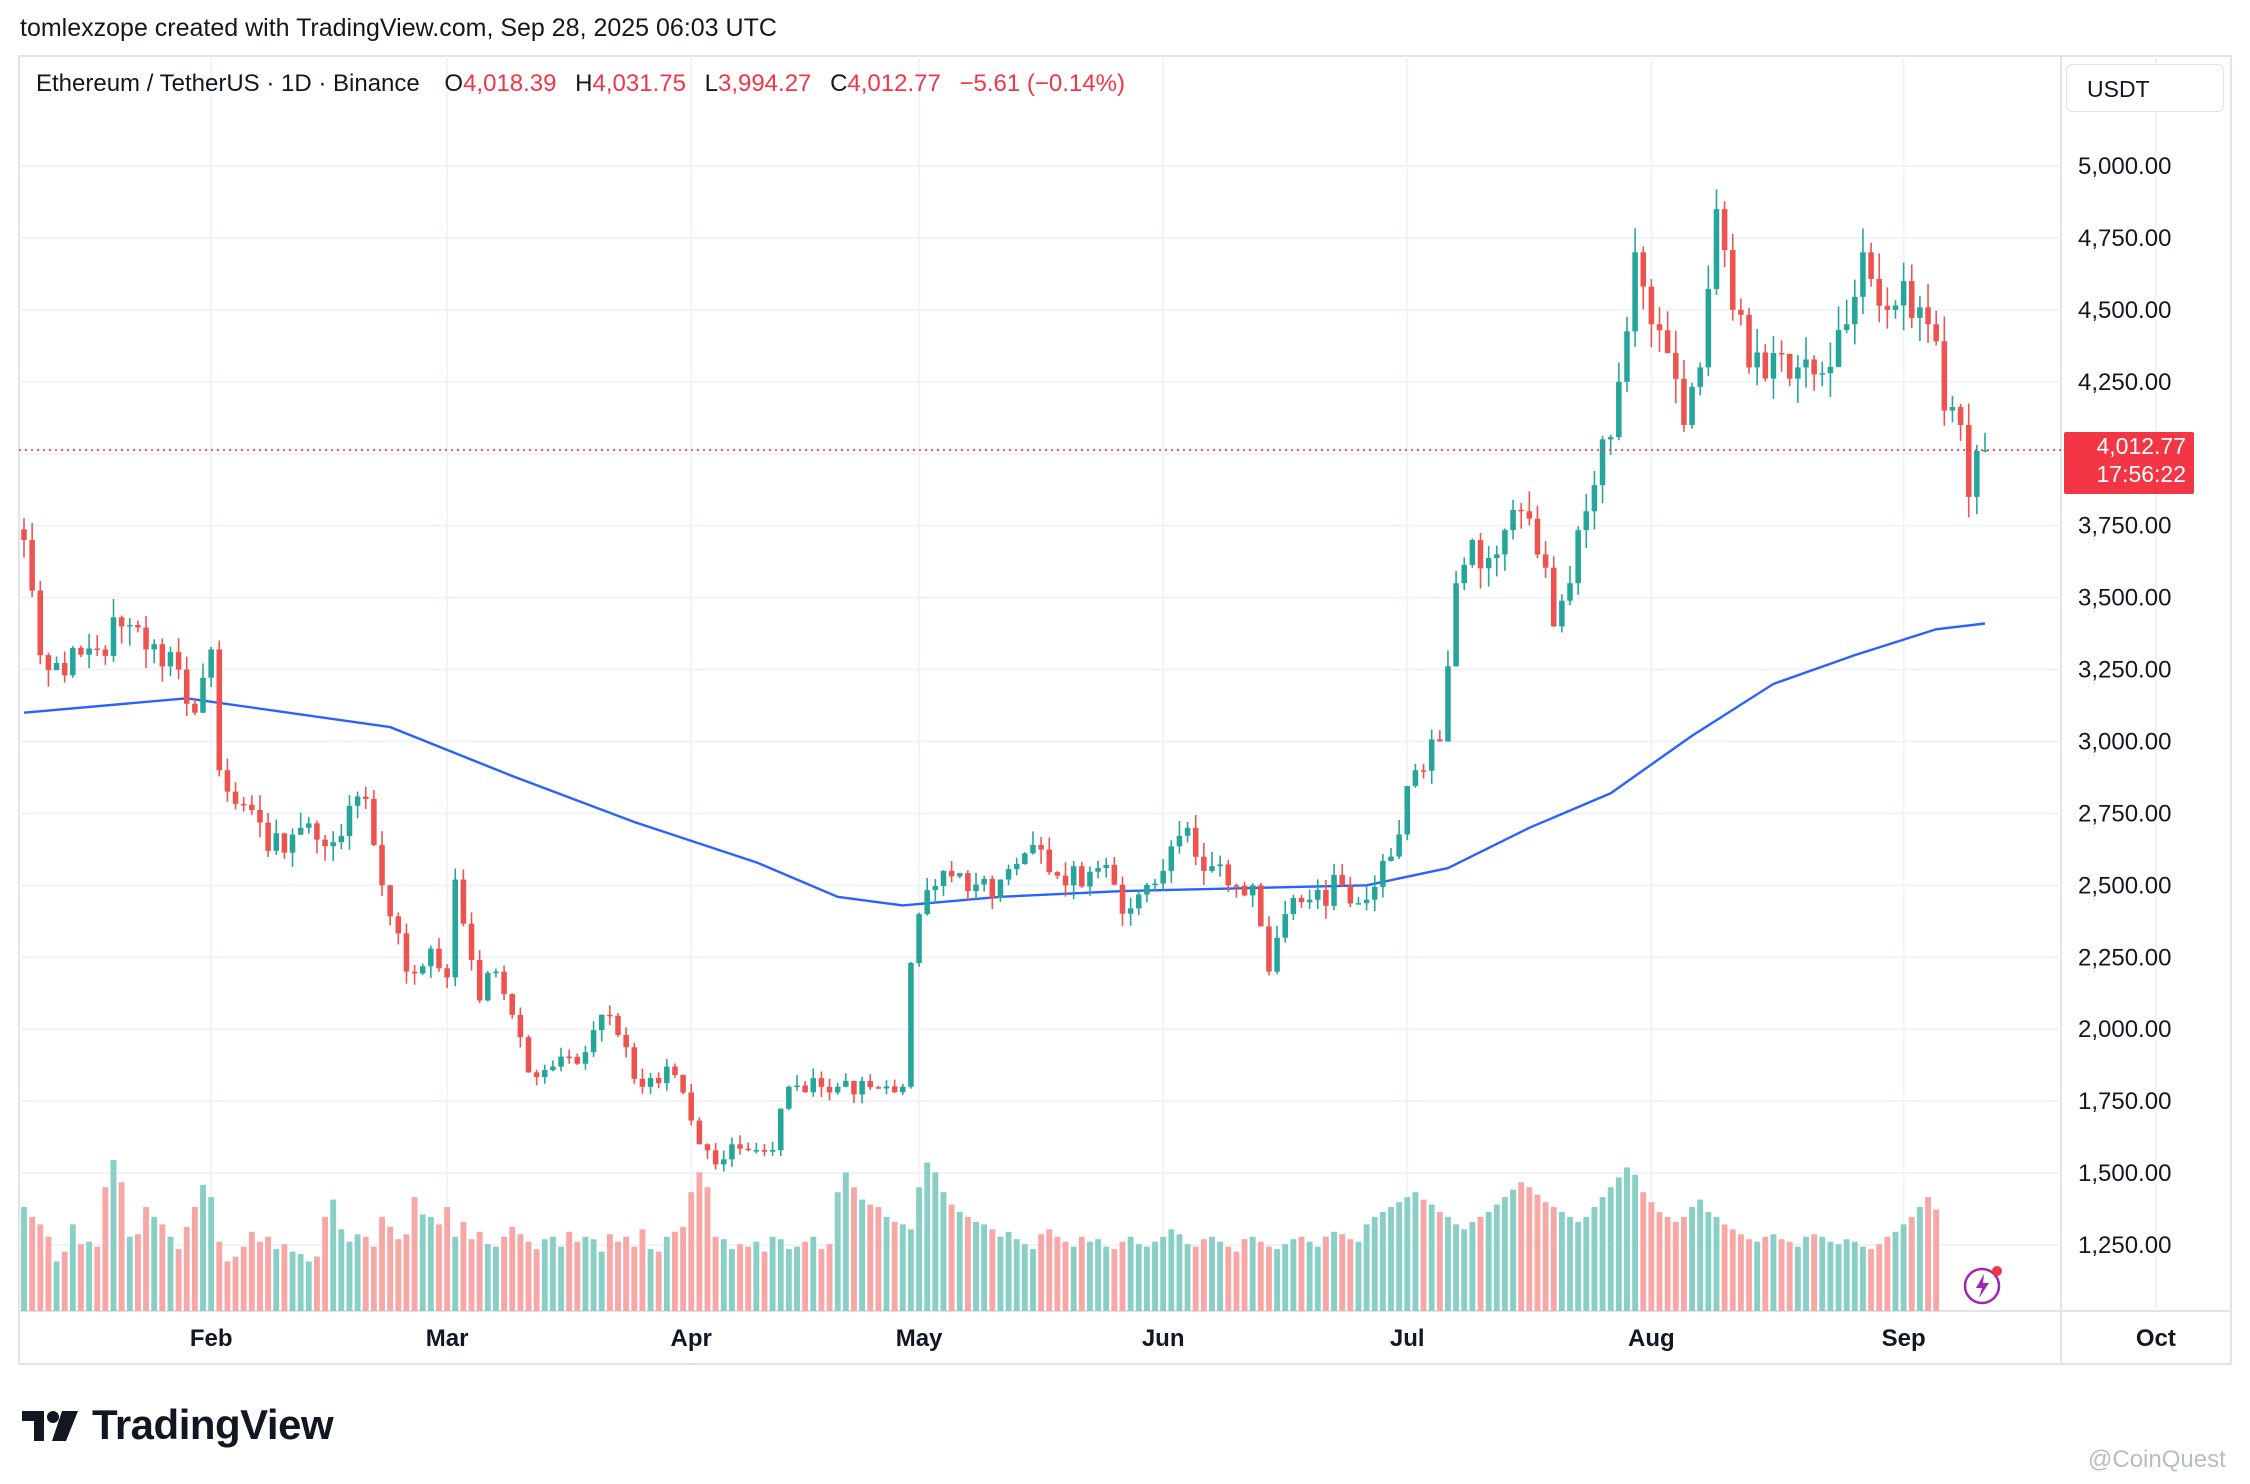 This screenshot has height=1484, width=2250. What do you see at coordinates (228, 83) in the screenshot?
I see `symbol-title: Ethereum / TetherUS · 1D · Binance` at bounding box center [228, 83].